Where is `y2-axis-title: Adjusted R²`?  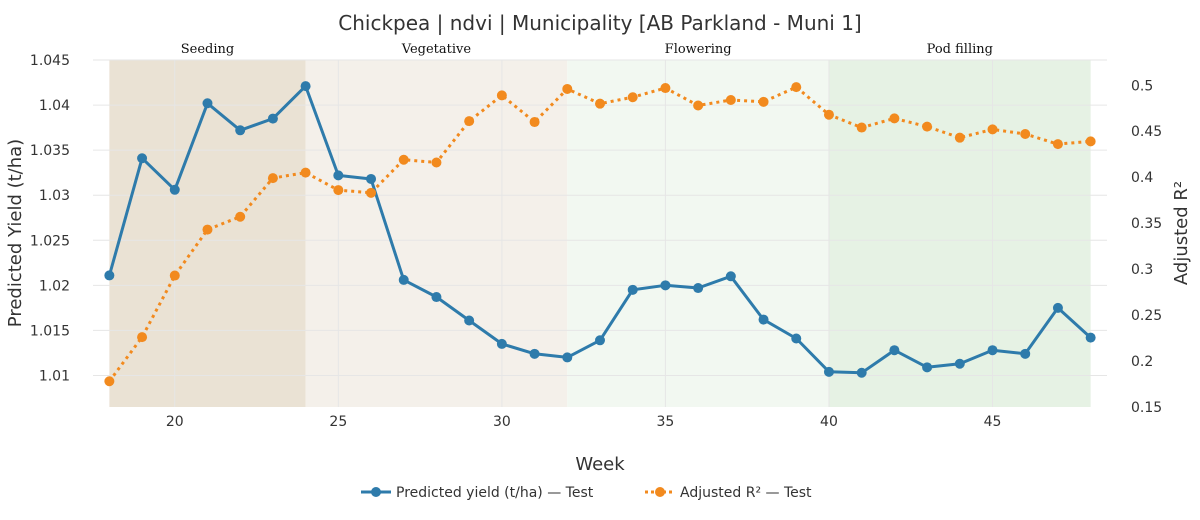
y2-axis-title: Adjusted R² is located at coordinates (1181, 233).